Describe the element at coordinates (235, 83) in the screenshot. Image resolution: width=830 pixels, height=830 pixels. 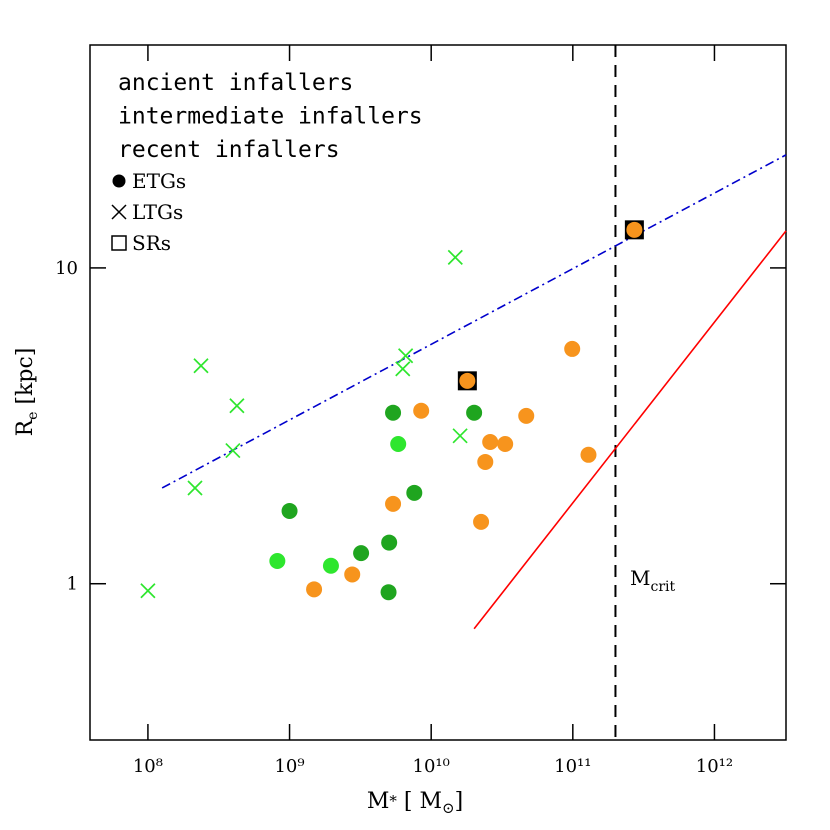
I see `legend-label: ancient infallers` at that location.